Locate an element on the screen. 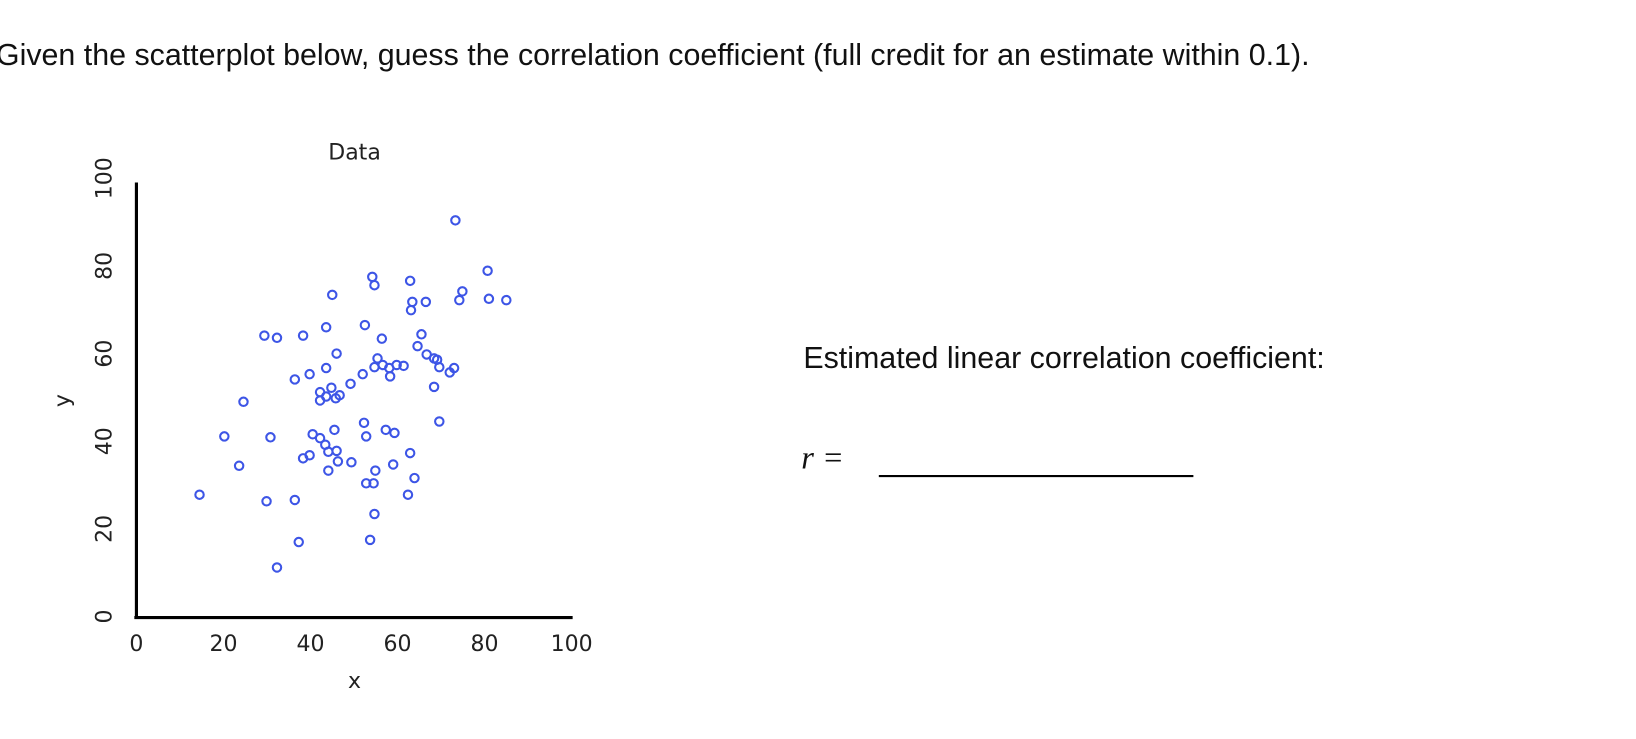 The width and height of the screenshot is (1636, 739). x-tick-label: 100 is located at coordinates (572, 644).